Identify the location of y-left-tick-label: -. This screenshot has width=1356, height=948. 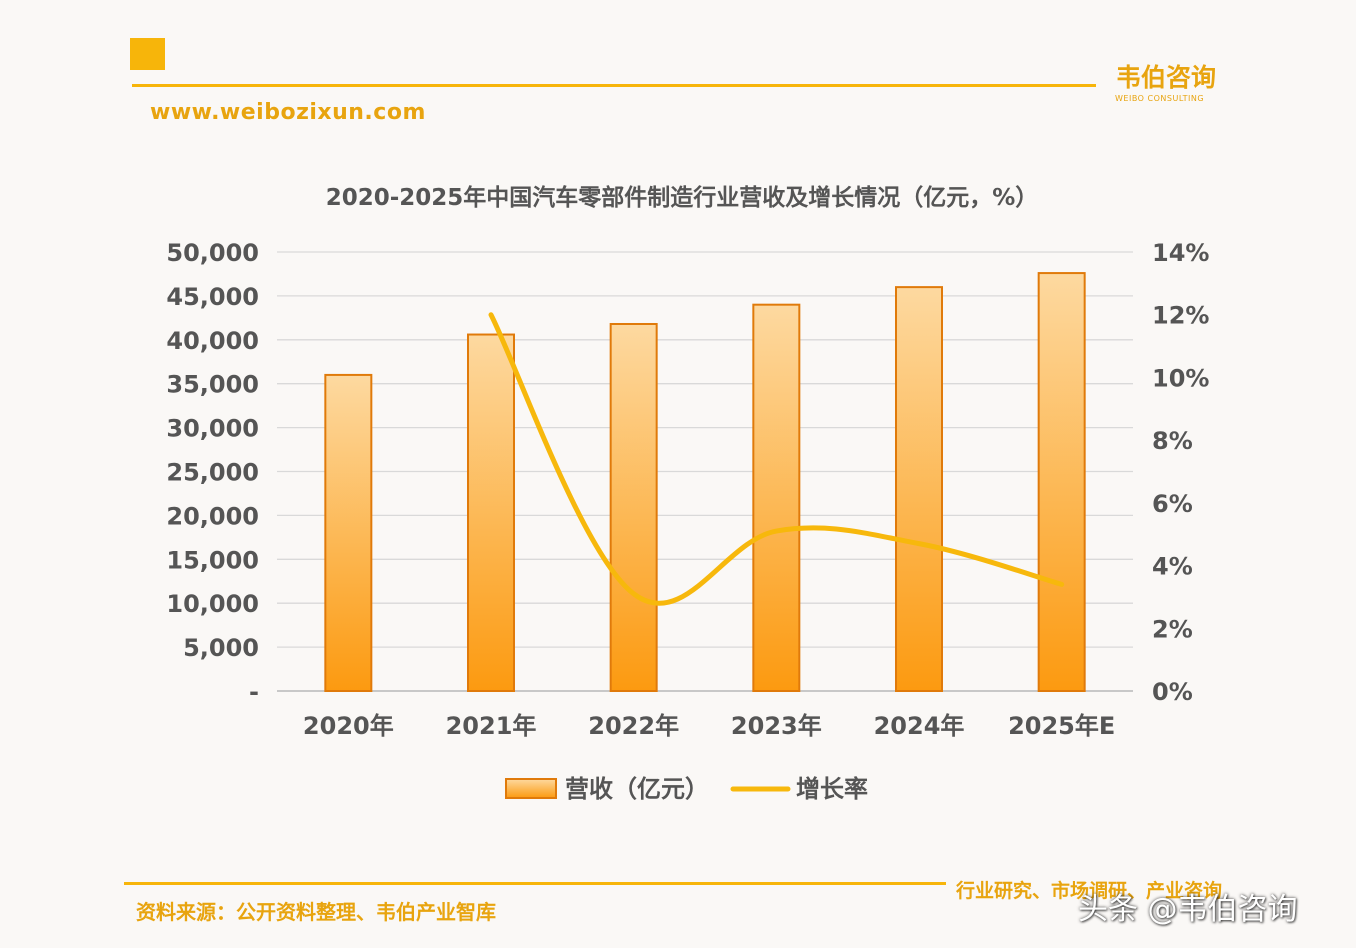
(254, 692).